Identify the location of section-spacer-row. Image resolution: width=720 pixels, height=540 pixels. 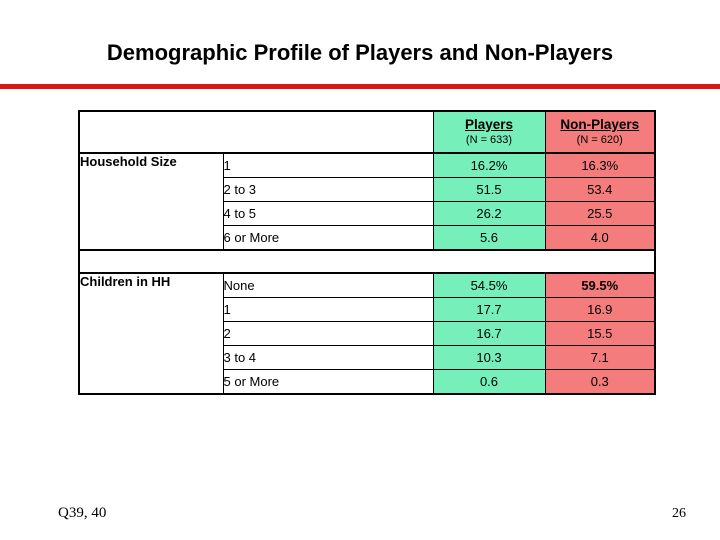
(367, 261).